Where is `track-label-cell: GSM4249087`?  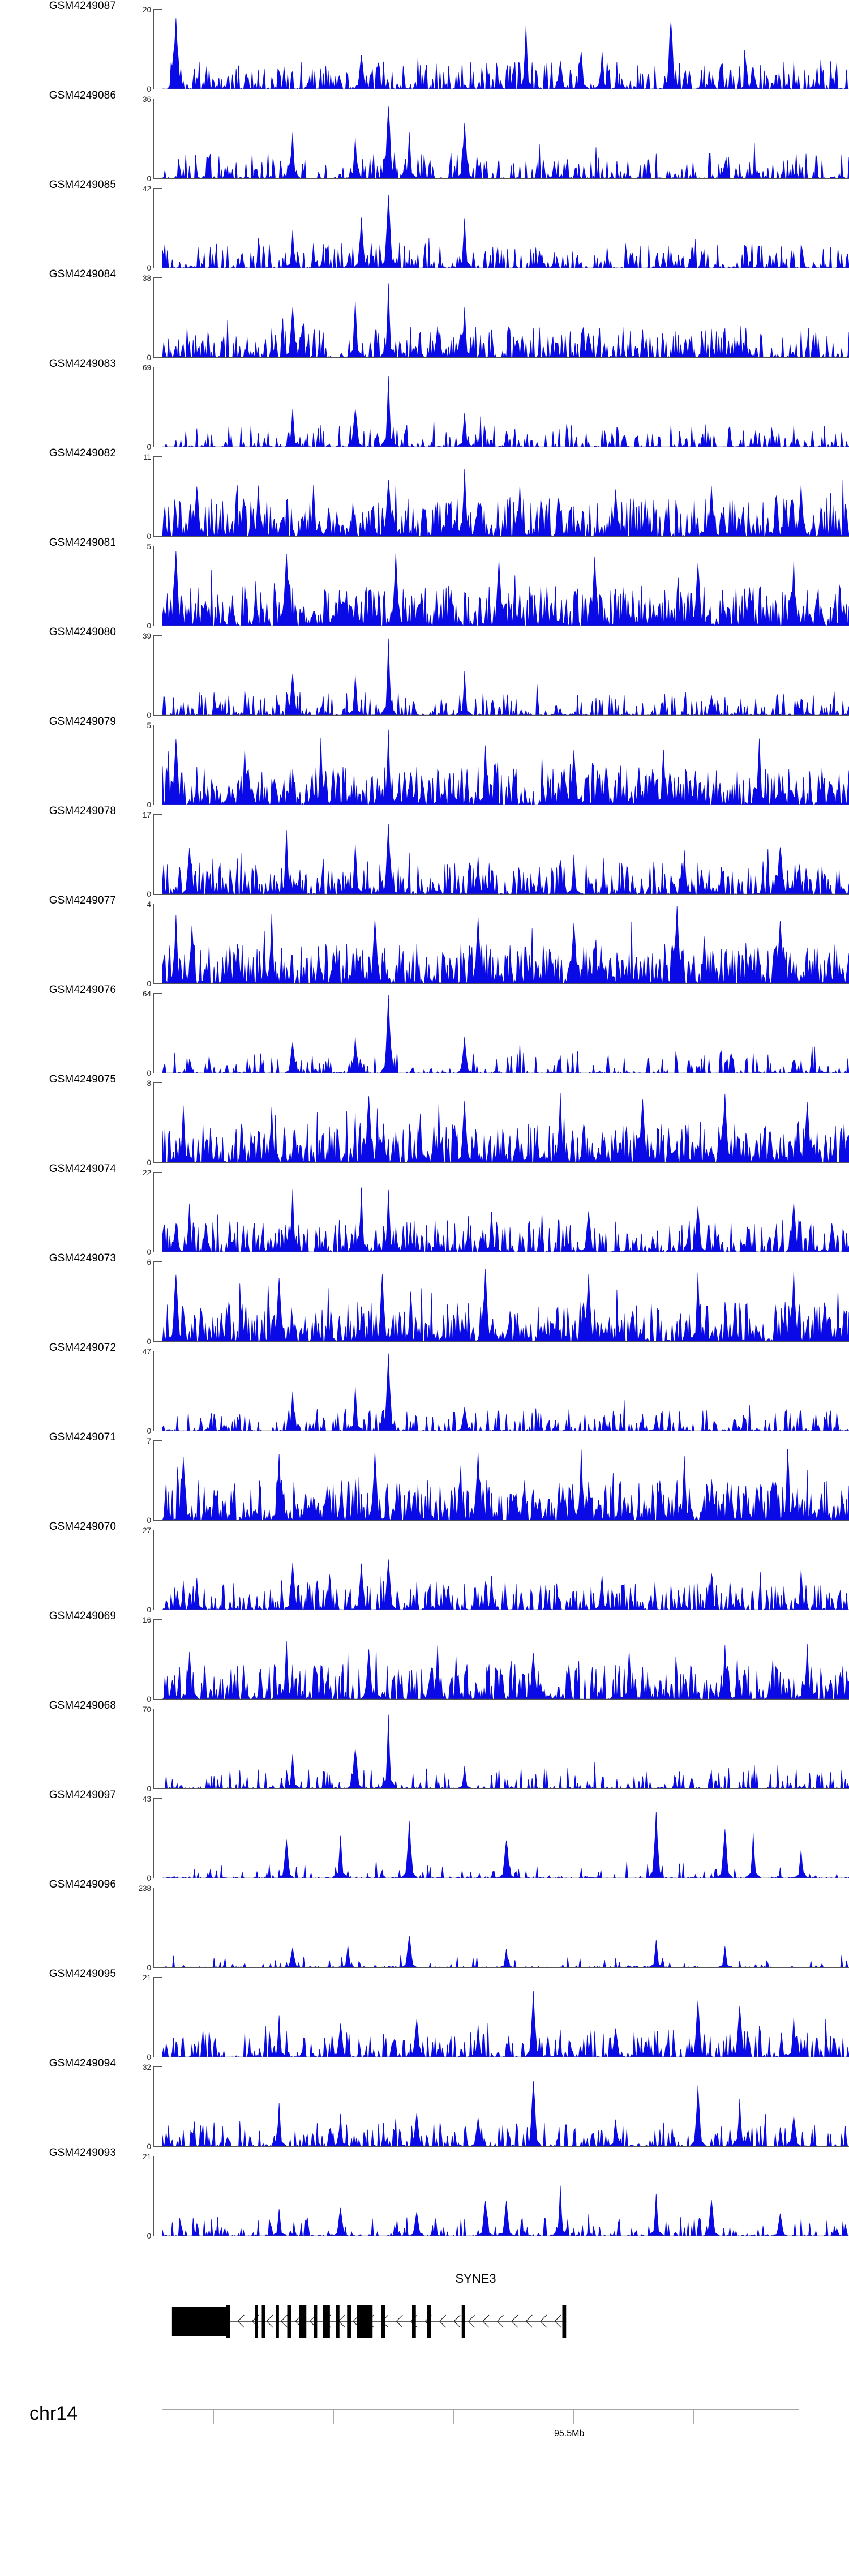 track-label-cell: GSM4249087 is located at coordinates (61, 44).